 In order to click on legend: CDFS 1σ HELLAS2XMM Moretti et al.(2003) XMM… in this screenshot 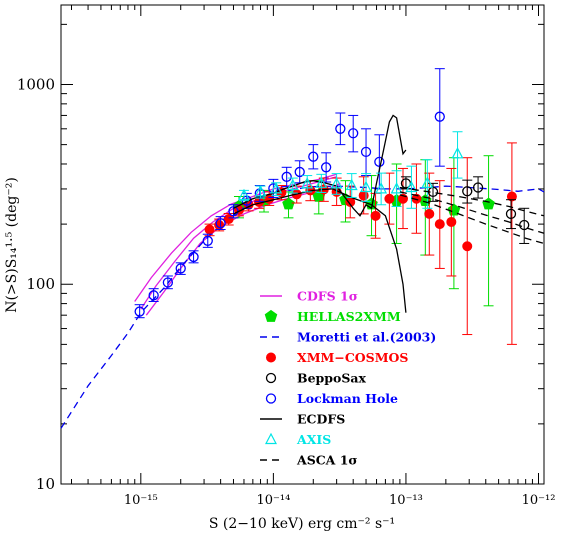, I will do `click(348, 378)`.